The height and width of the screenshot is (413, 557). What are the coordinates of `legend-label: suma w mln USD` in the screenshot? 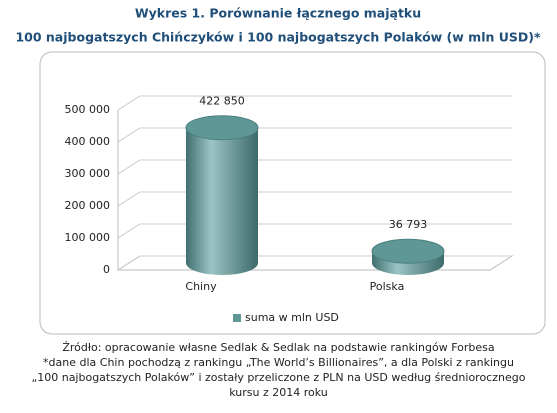 It's located at (292, 317).